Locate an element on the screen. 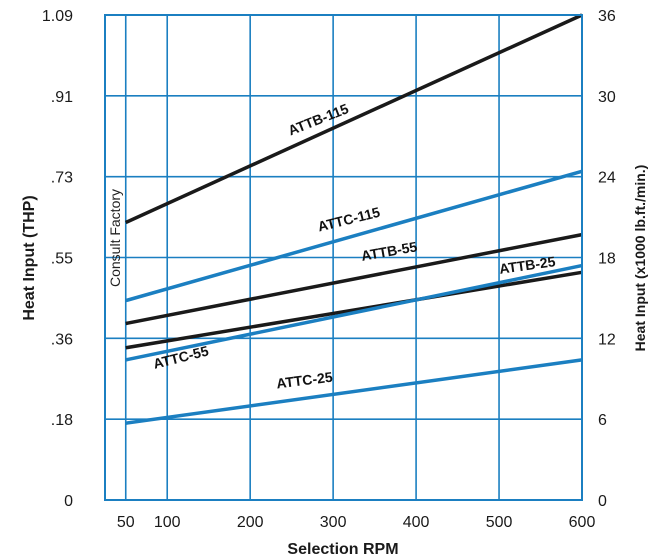 The width and height of the screenshot is (657, 558). x-tick-label: 500 is located at coordinates (499, 522).